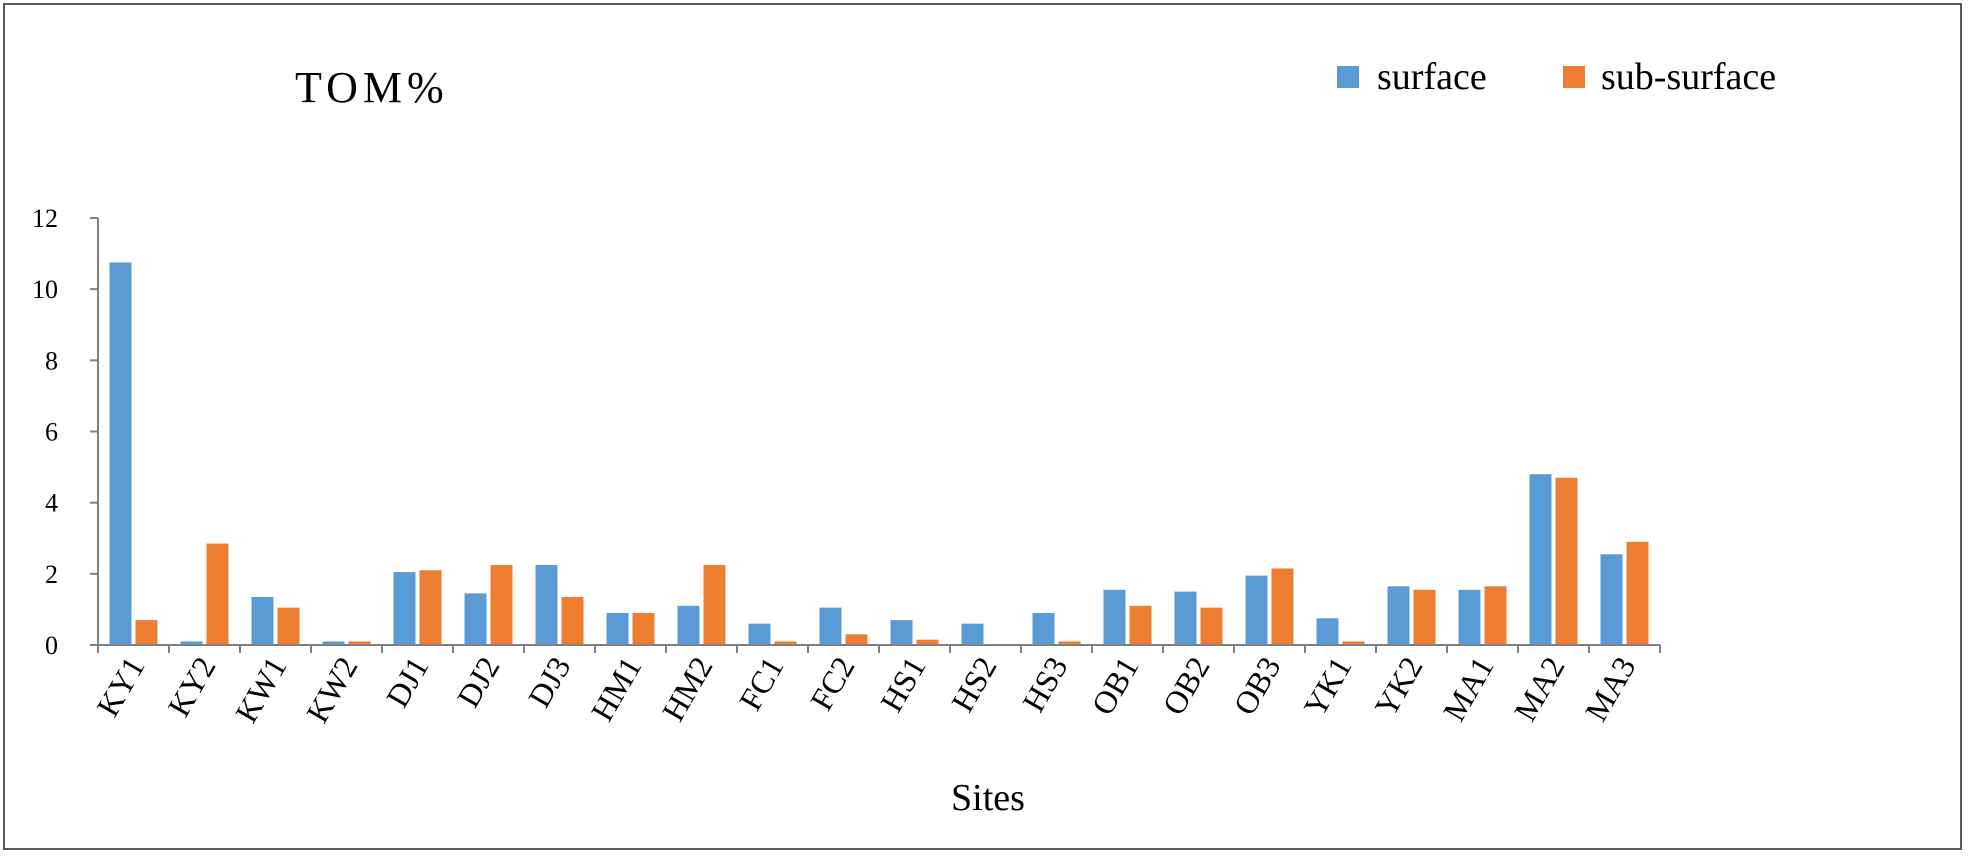  I want to click on x-tick-label-hm2: HM2, so click(687, 689).